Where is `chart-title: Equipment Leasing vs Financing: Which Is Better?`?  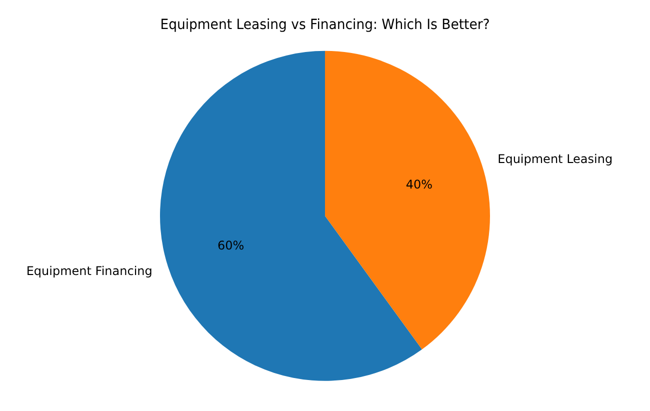
chart-title: Equipment Leasing vs Financing: Which Is Better? is located at coordinates (325, 25).